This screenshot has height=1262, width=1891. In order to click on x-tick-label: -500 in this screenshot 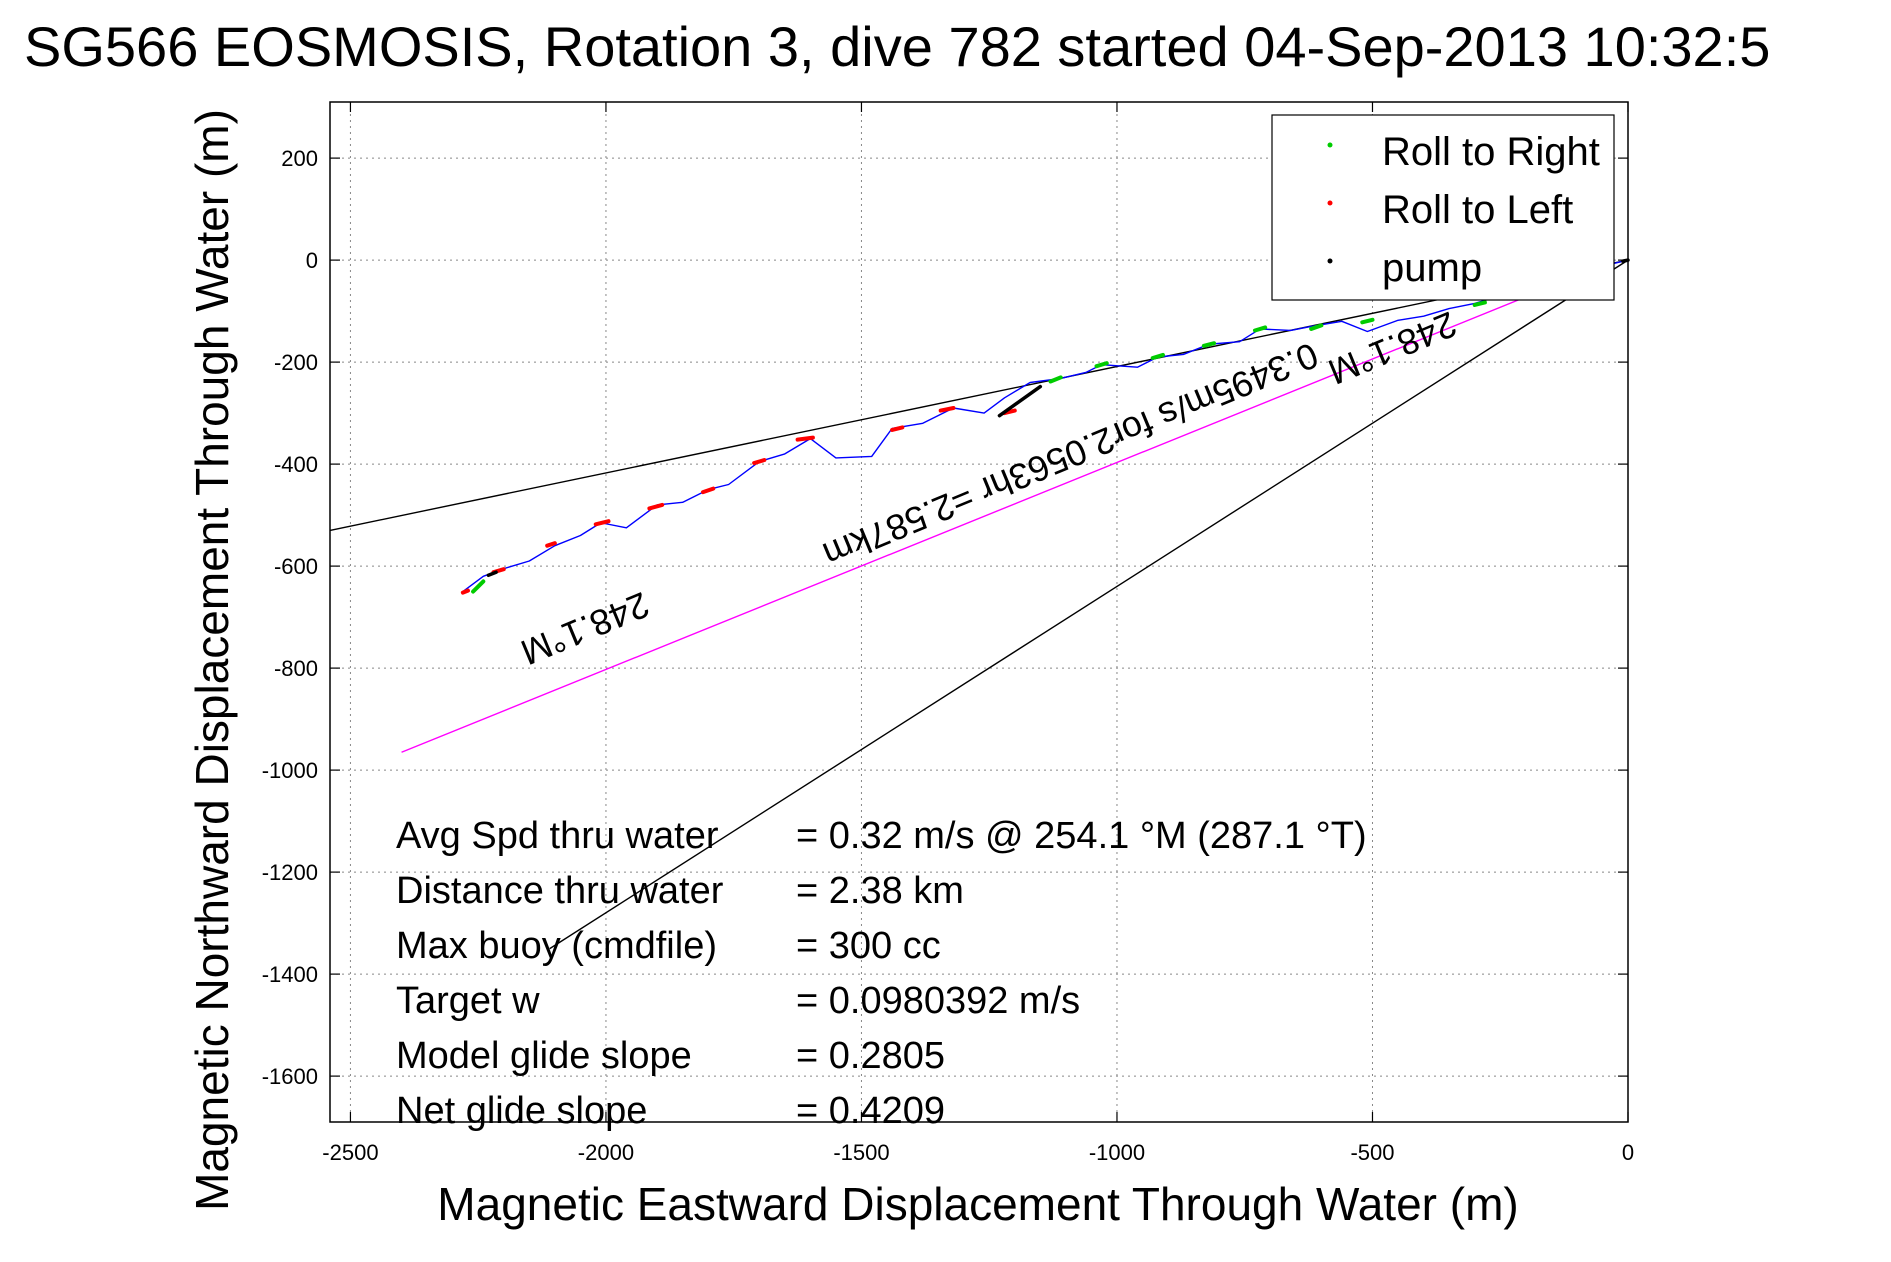, I will do `click(1372, 1152)`.